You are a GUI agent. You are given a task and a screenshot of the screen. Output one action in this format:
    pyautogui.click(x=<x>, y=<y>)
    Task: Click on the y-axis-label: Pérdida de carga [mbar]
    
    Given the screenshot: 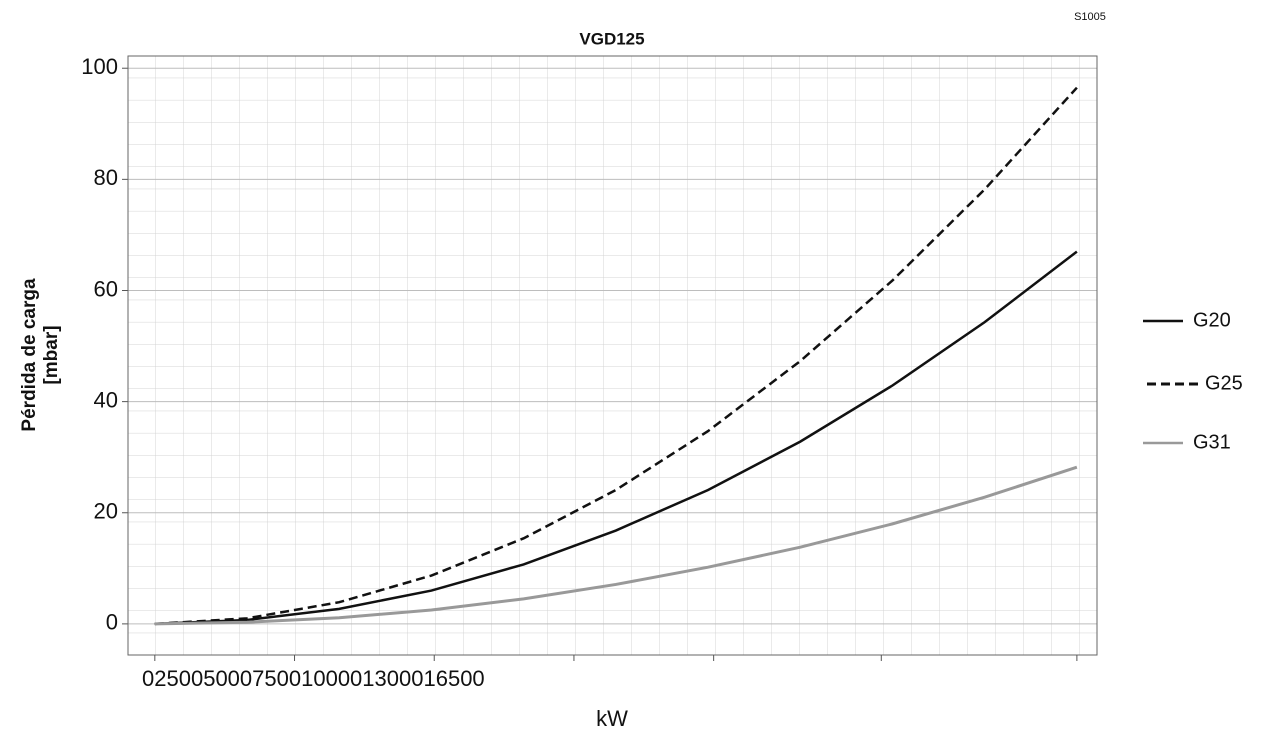 What is the action you would take?
    pyautogui.click(x=40, y=355)
    